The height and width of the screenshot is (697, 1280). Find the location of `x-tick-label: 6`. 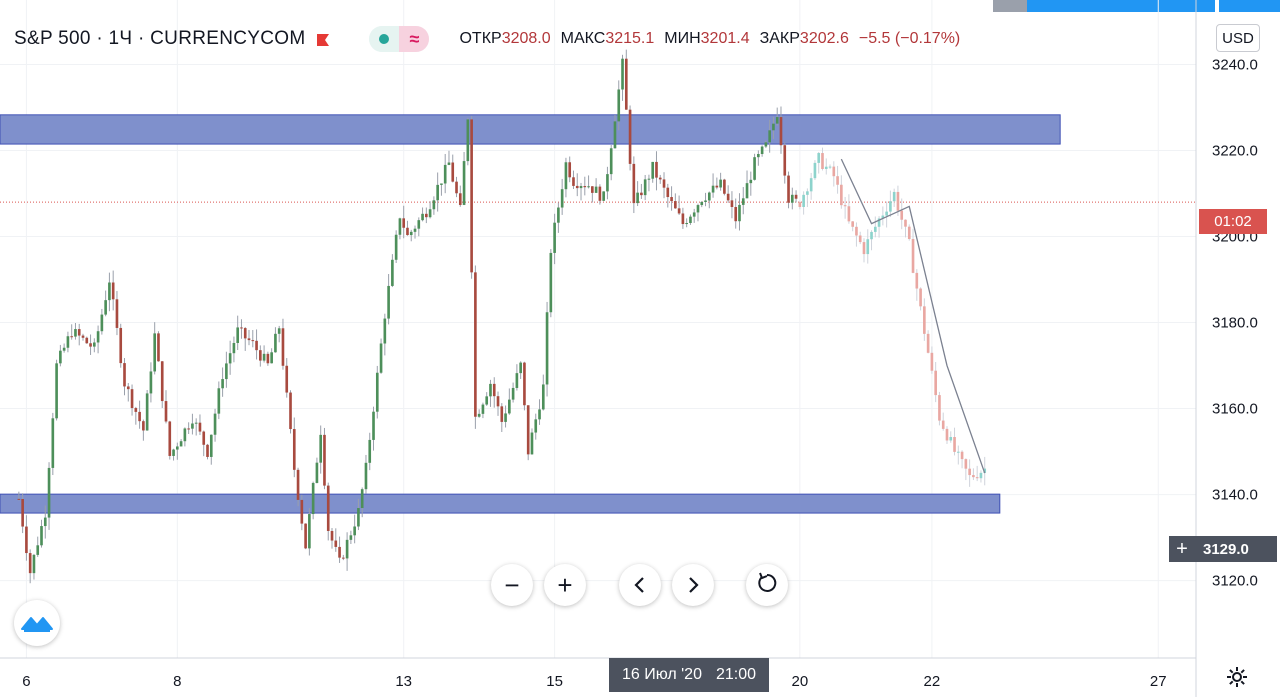

x-tick-label: 6 is located at coordinates (26, 681).